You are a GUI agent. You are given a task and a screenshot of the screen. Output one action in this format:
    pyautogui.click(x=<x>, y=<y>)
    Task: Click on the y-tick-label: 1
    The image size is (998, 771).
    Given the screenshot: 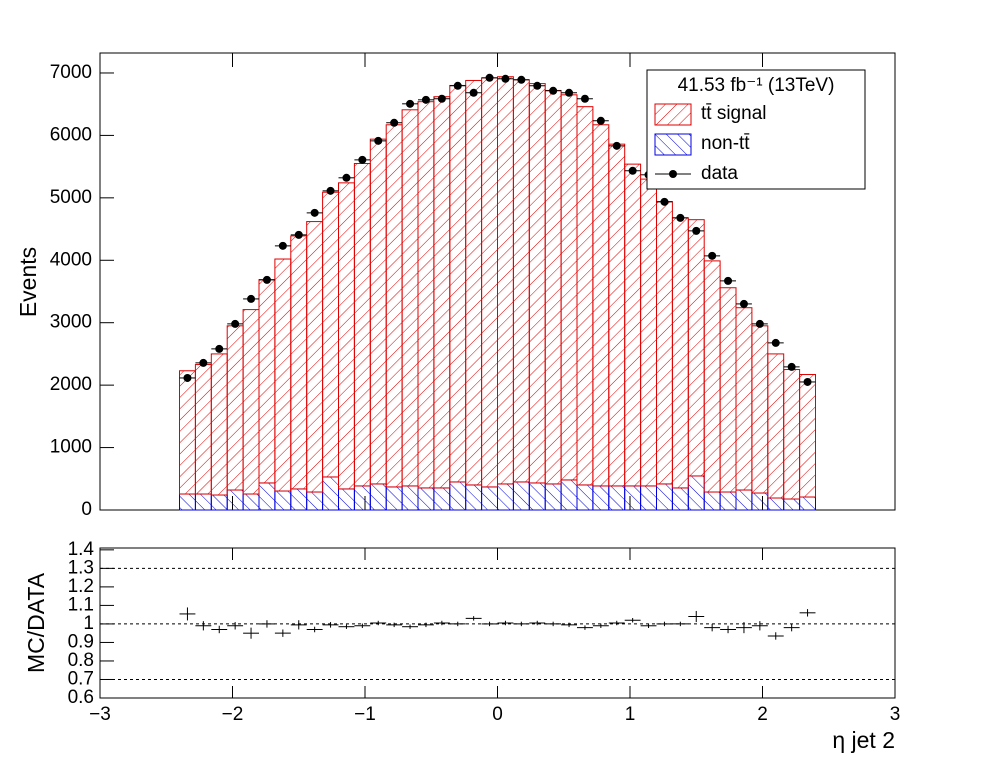 What is the action you would take?
    pyautogui.click(x=88, y=623)
    